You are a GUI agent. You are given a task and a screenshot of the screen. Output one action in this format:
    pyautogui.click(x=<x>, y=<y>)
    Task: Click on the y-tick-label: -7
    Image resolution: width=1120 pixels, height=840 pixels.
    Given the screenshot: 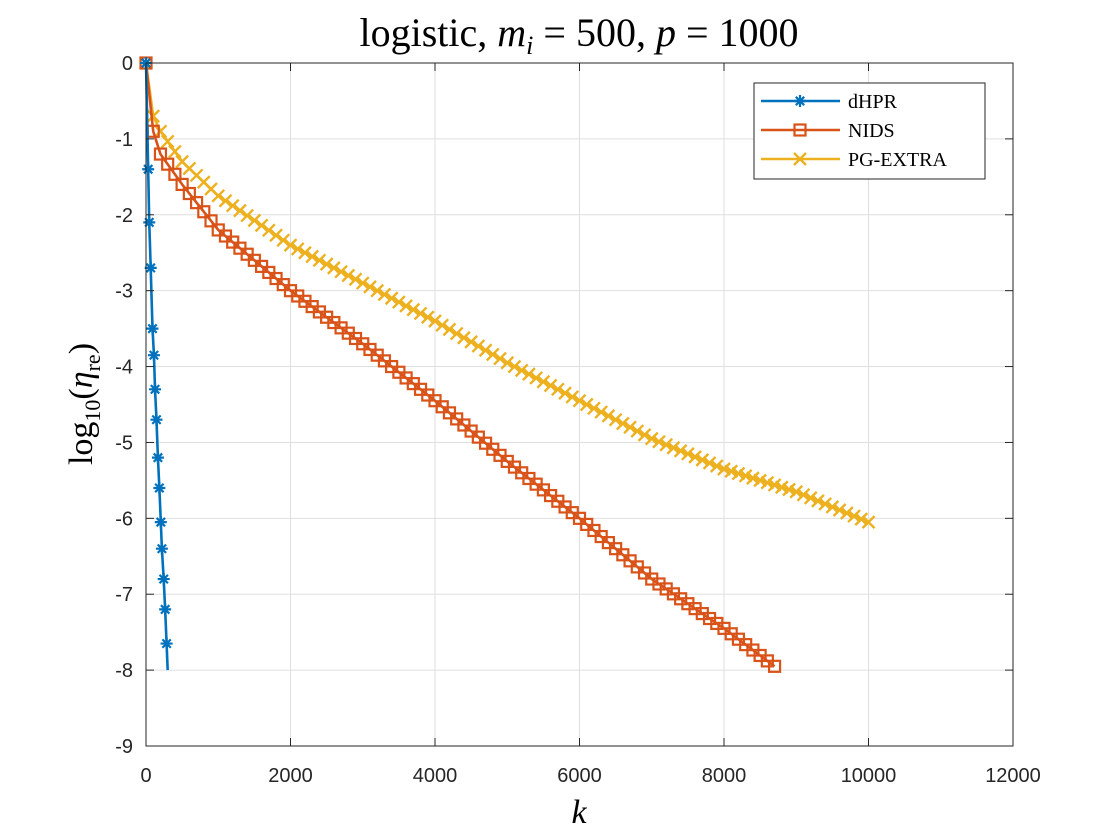 What is the action you would take?
    pyautogui.click(x=124, y=595)
    